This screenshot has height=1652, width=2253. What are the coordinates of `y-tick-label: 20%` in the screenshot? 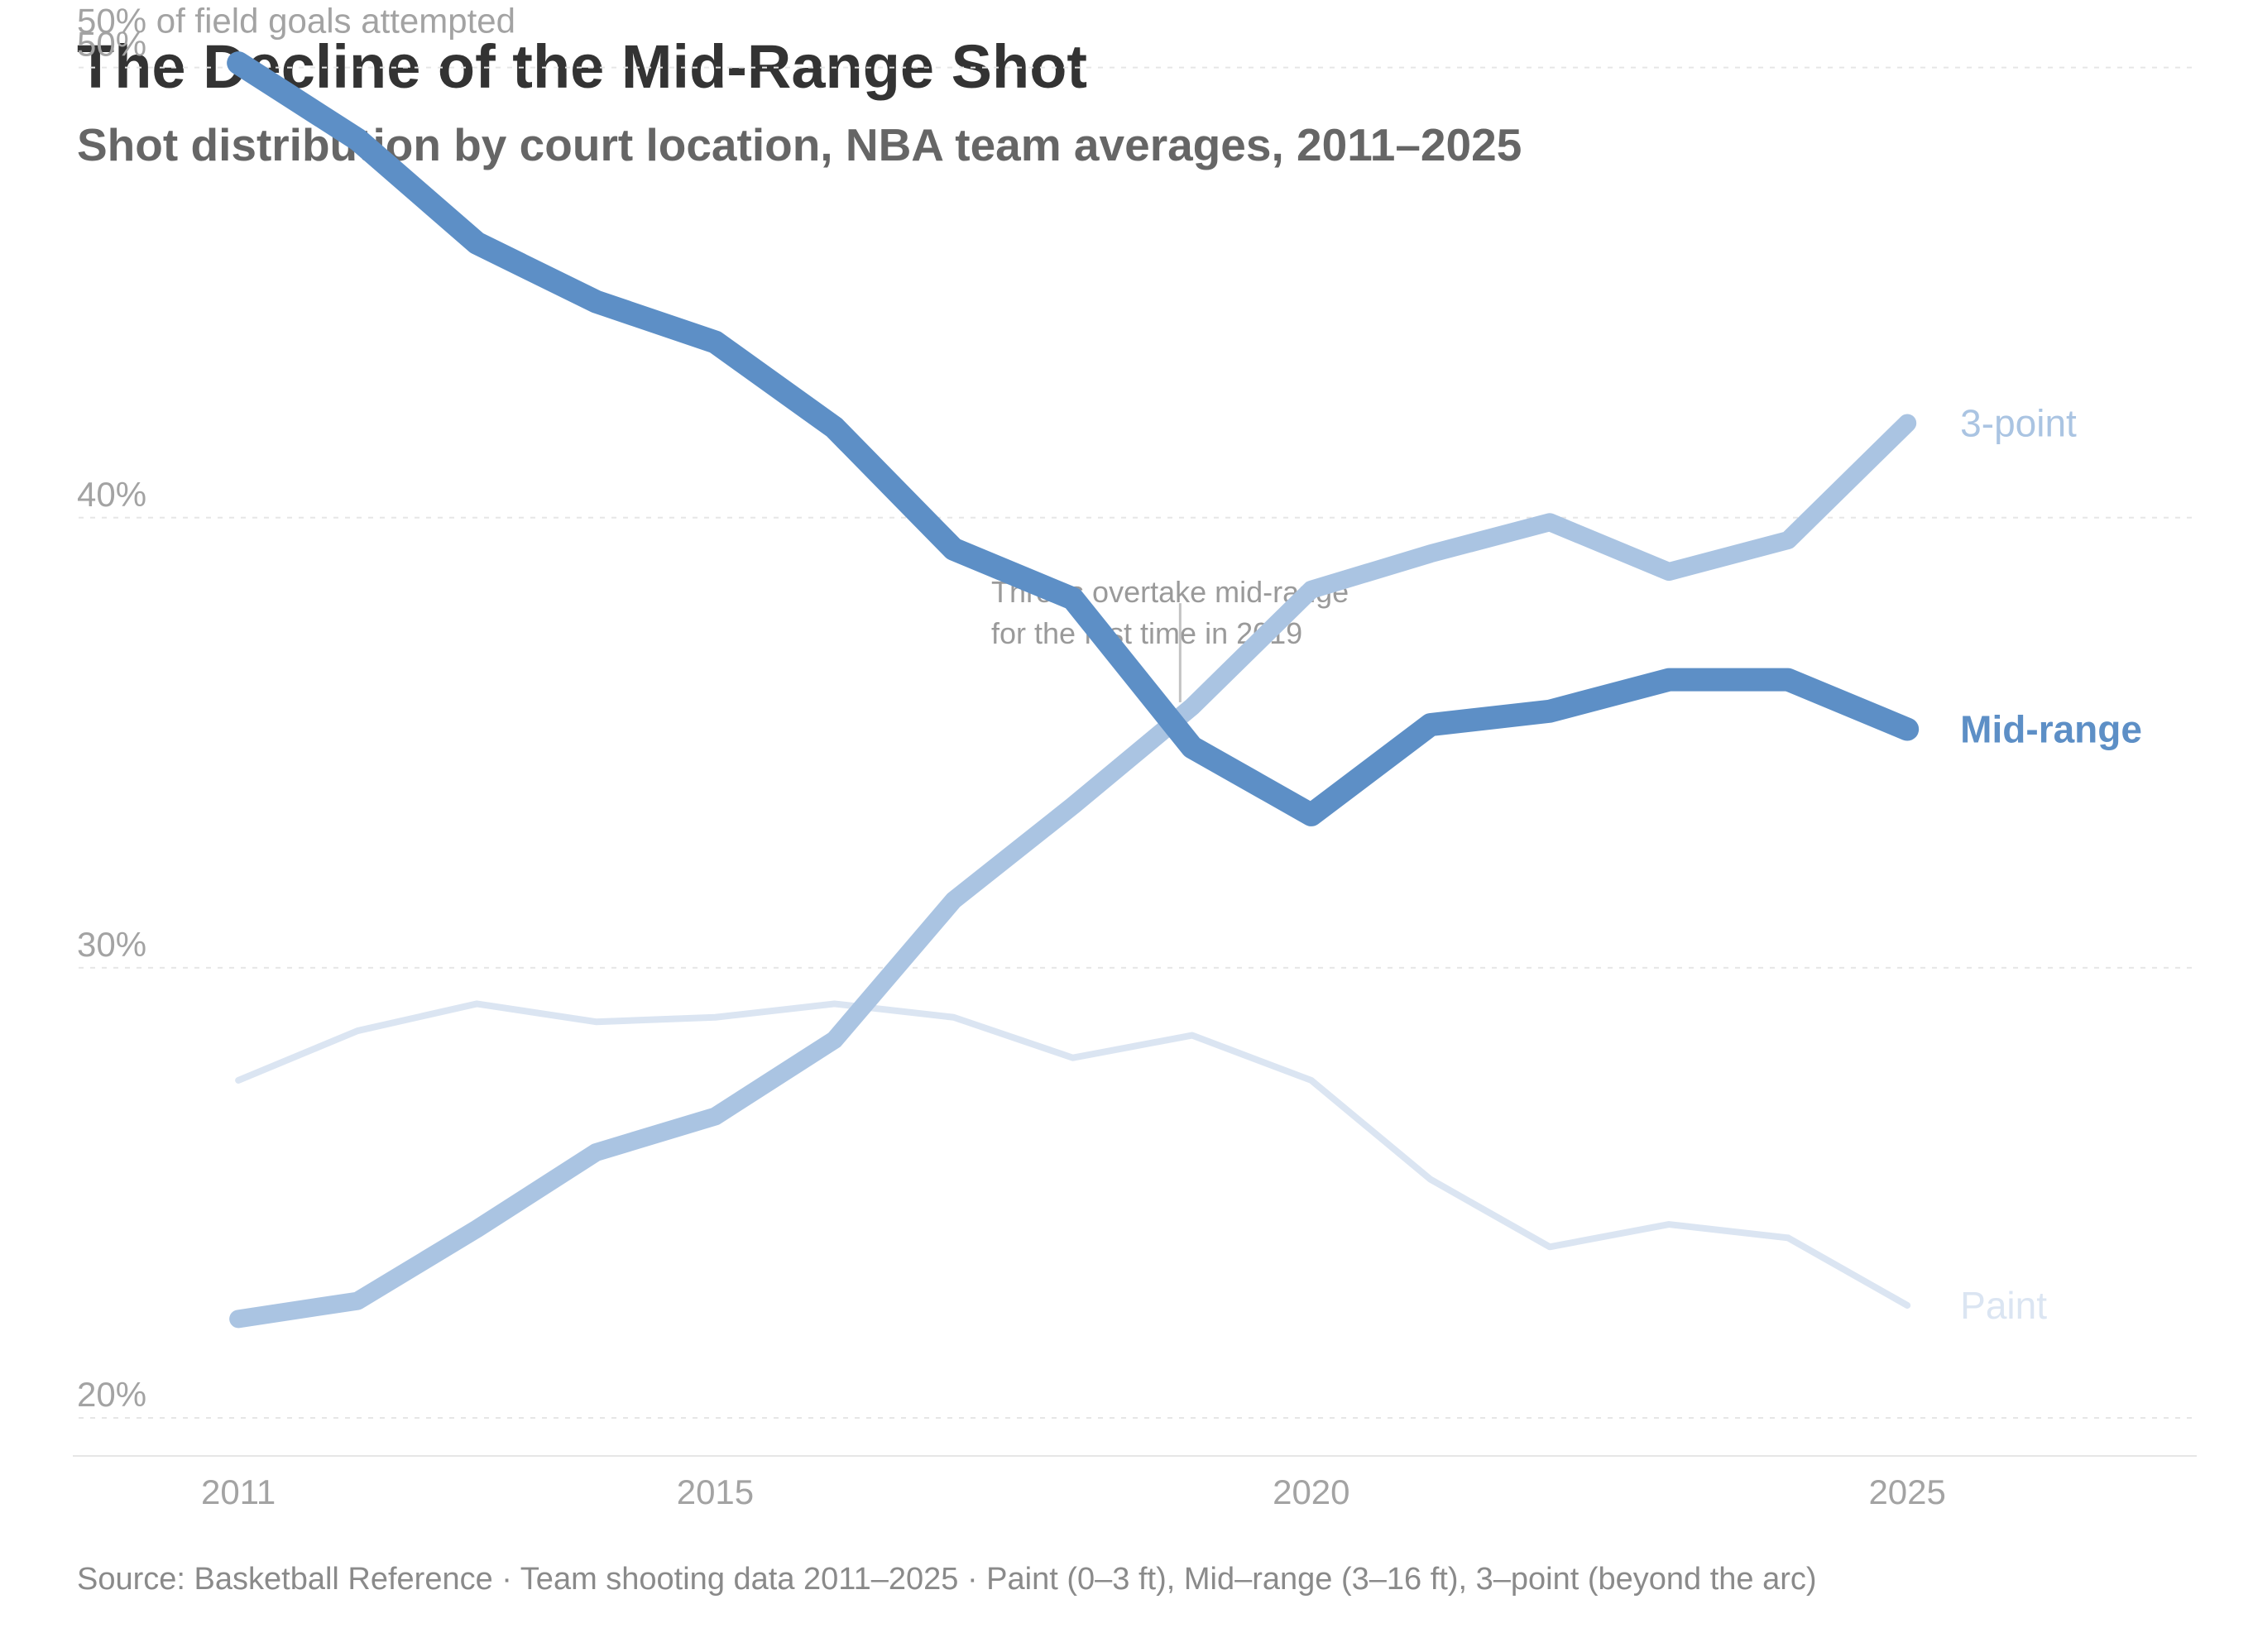 It's located at (111, 1394).